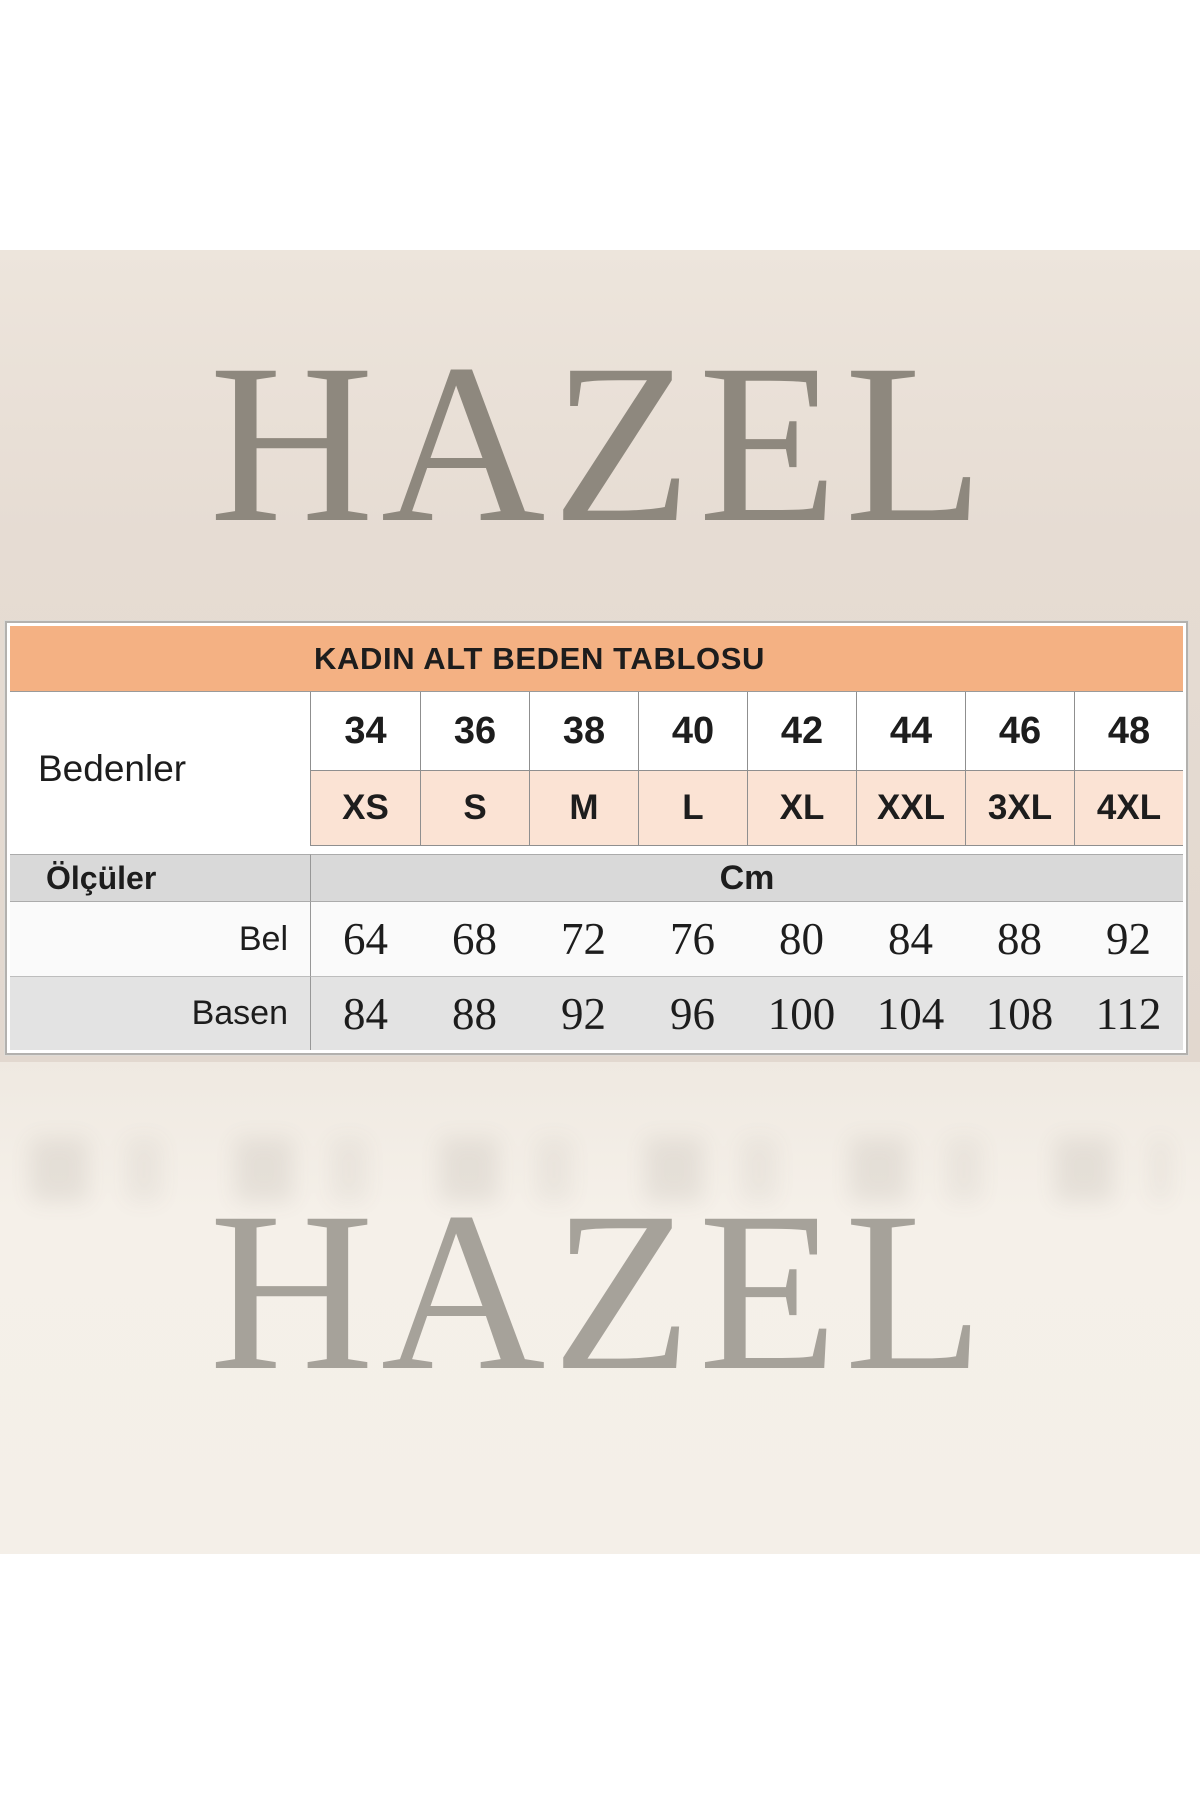  I want to click on hips-value-cell: 112, so click(1128, 1013).